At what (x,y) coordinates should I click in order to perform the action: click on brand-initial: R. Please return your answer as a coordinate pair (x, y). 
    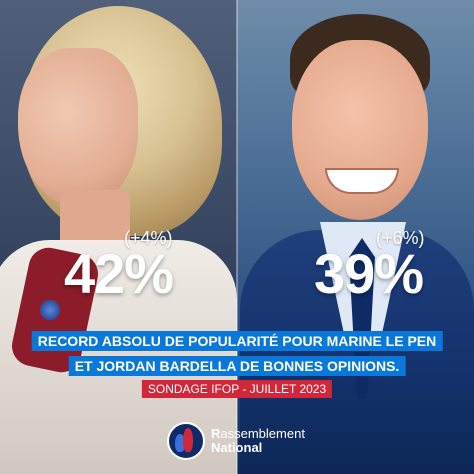
    Looking at the image, I should click on (216, 433).